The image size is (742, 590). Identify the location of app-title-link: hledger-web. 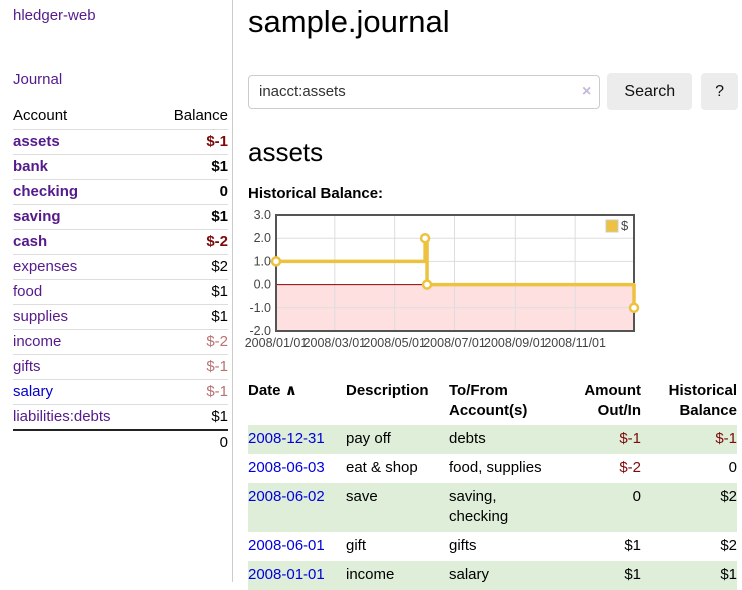
(54, 15).